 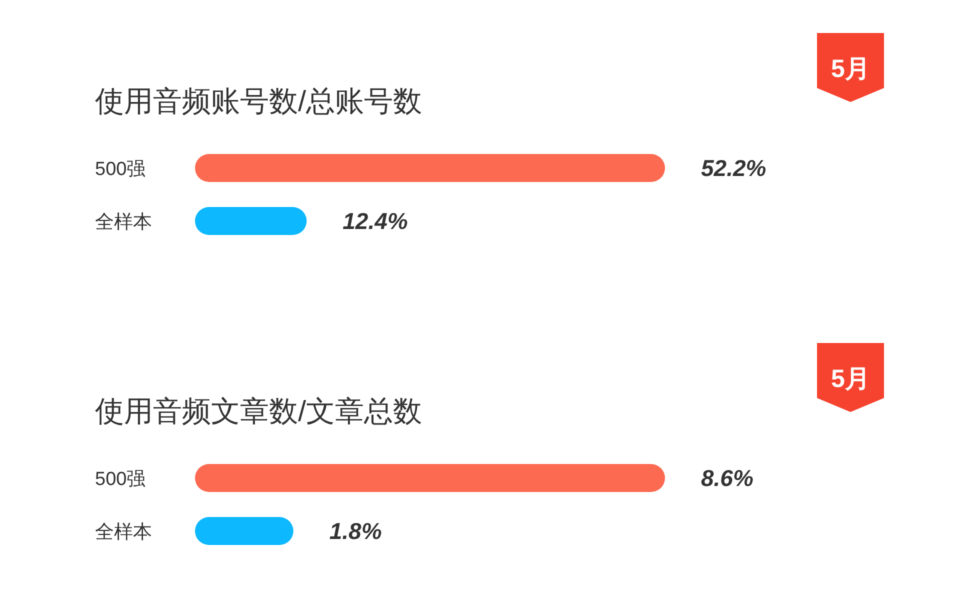 What do you see at coordinates (258, 412) in the screenshot?
I see `title: 使用音频文章数/文章总数` at bounding box center [258, 412].